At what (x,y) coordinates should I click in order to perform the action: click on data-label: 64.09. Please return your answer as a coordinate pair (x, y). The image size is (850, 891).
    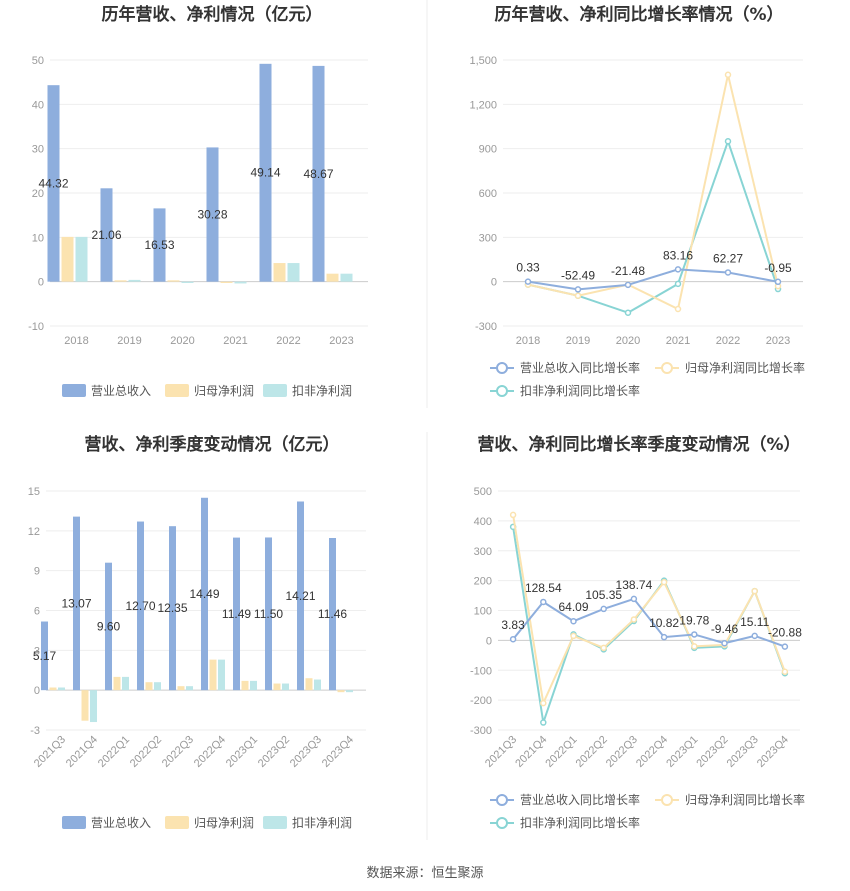
    Looking at the image, I should click on (573, 607).